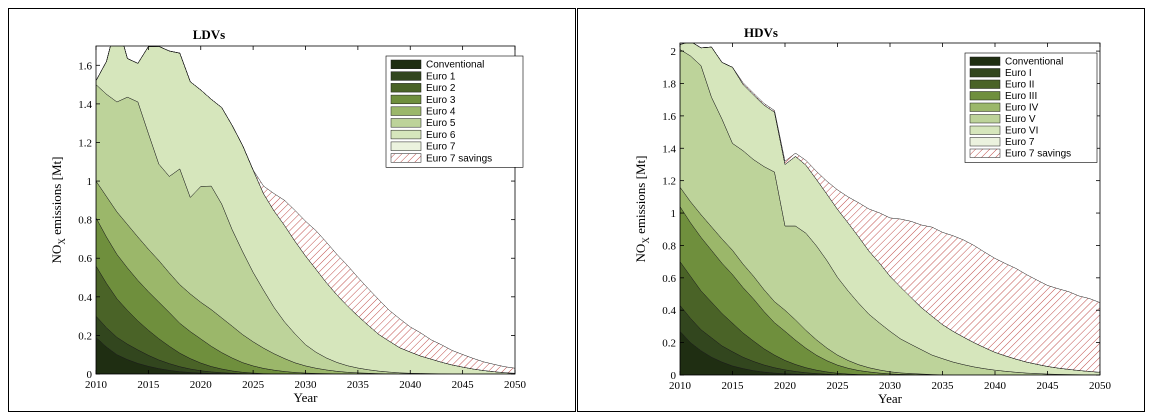 Image resolution: width=1161 pixels, height=414 pixels. Describe the element at coordinates (674, 52) in the screenshot. I see `hdv-ytick-label: 2` at that location.